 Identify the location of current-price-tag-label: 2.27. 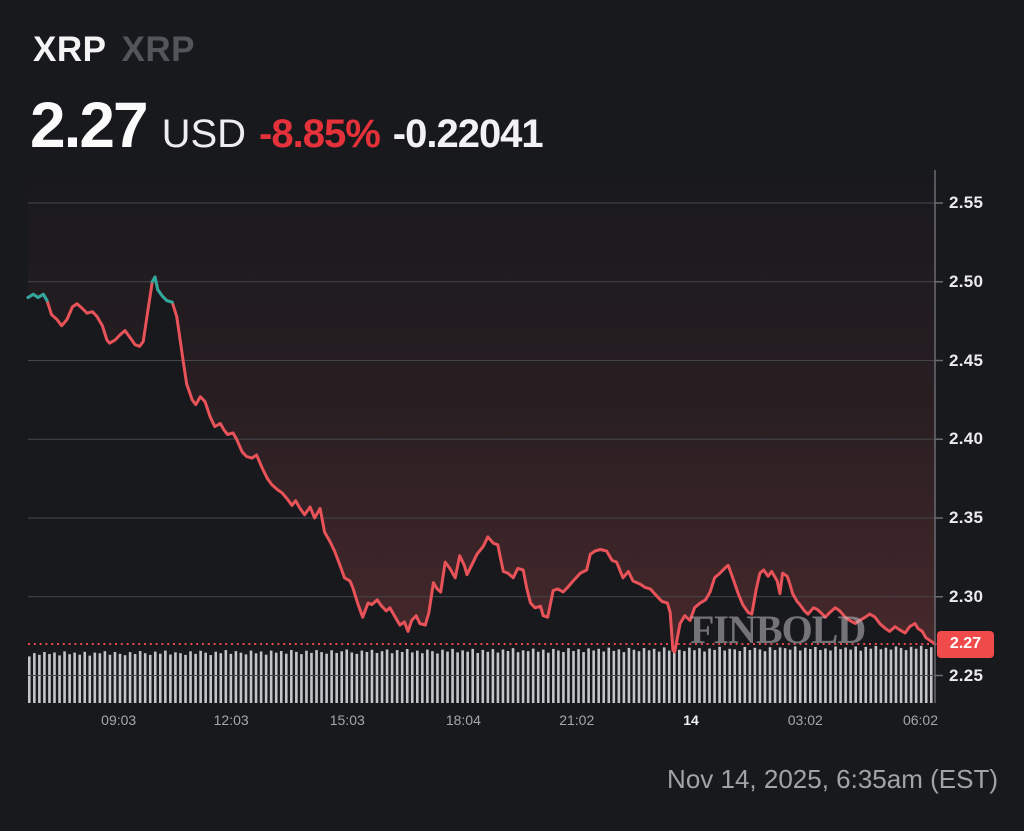
(965, 643).